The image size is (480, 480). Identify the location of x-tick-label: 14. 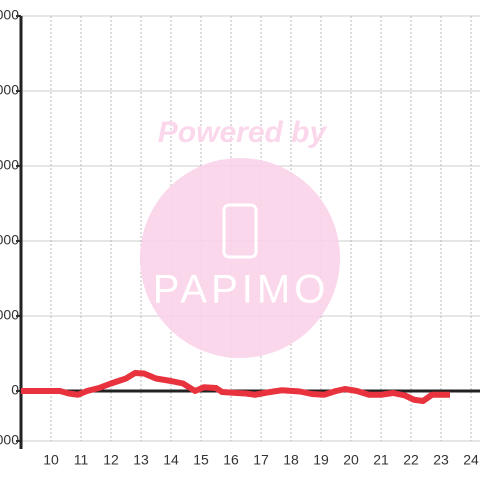
(171, 460).